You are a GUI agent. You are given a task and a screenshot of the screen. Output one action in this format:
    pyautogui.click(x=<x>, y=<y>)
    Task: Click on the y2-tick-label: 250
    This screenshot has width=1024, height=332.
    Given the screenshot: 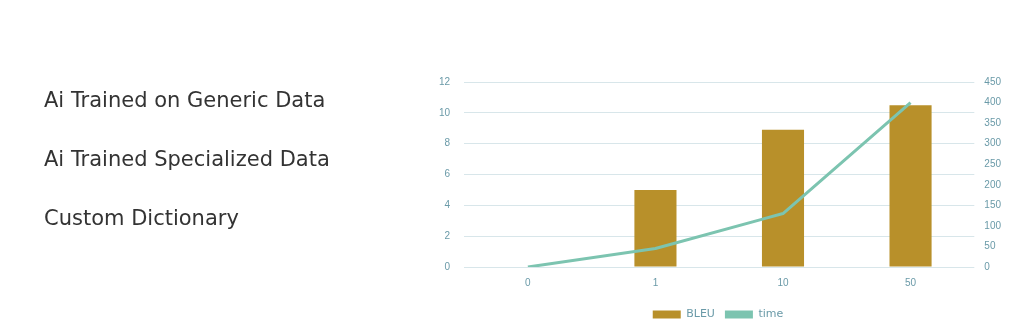 What is the action you would take?
    pyautogui.click(x=993, y=163)
    